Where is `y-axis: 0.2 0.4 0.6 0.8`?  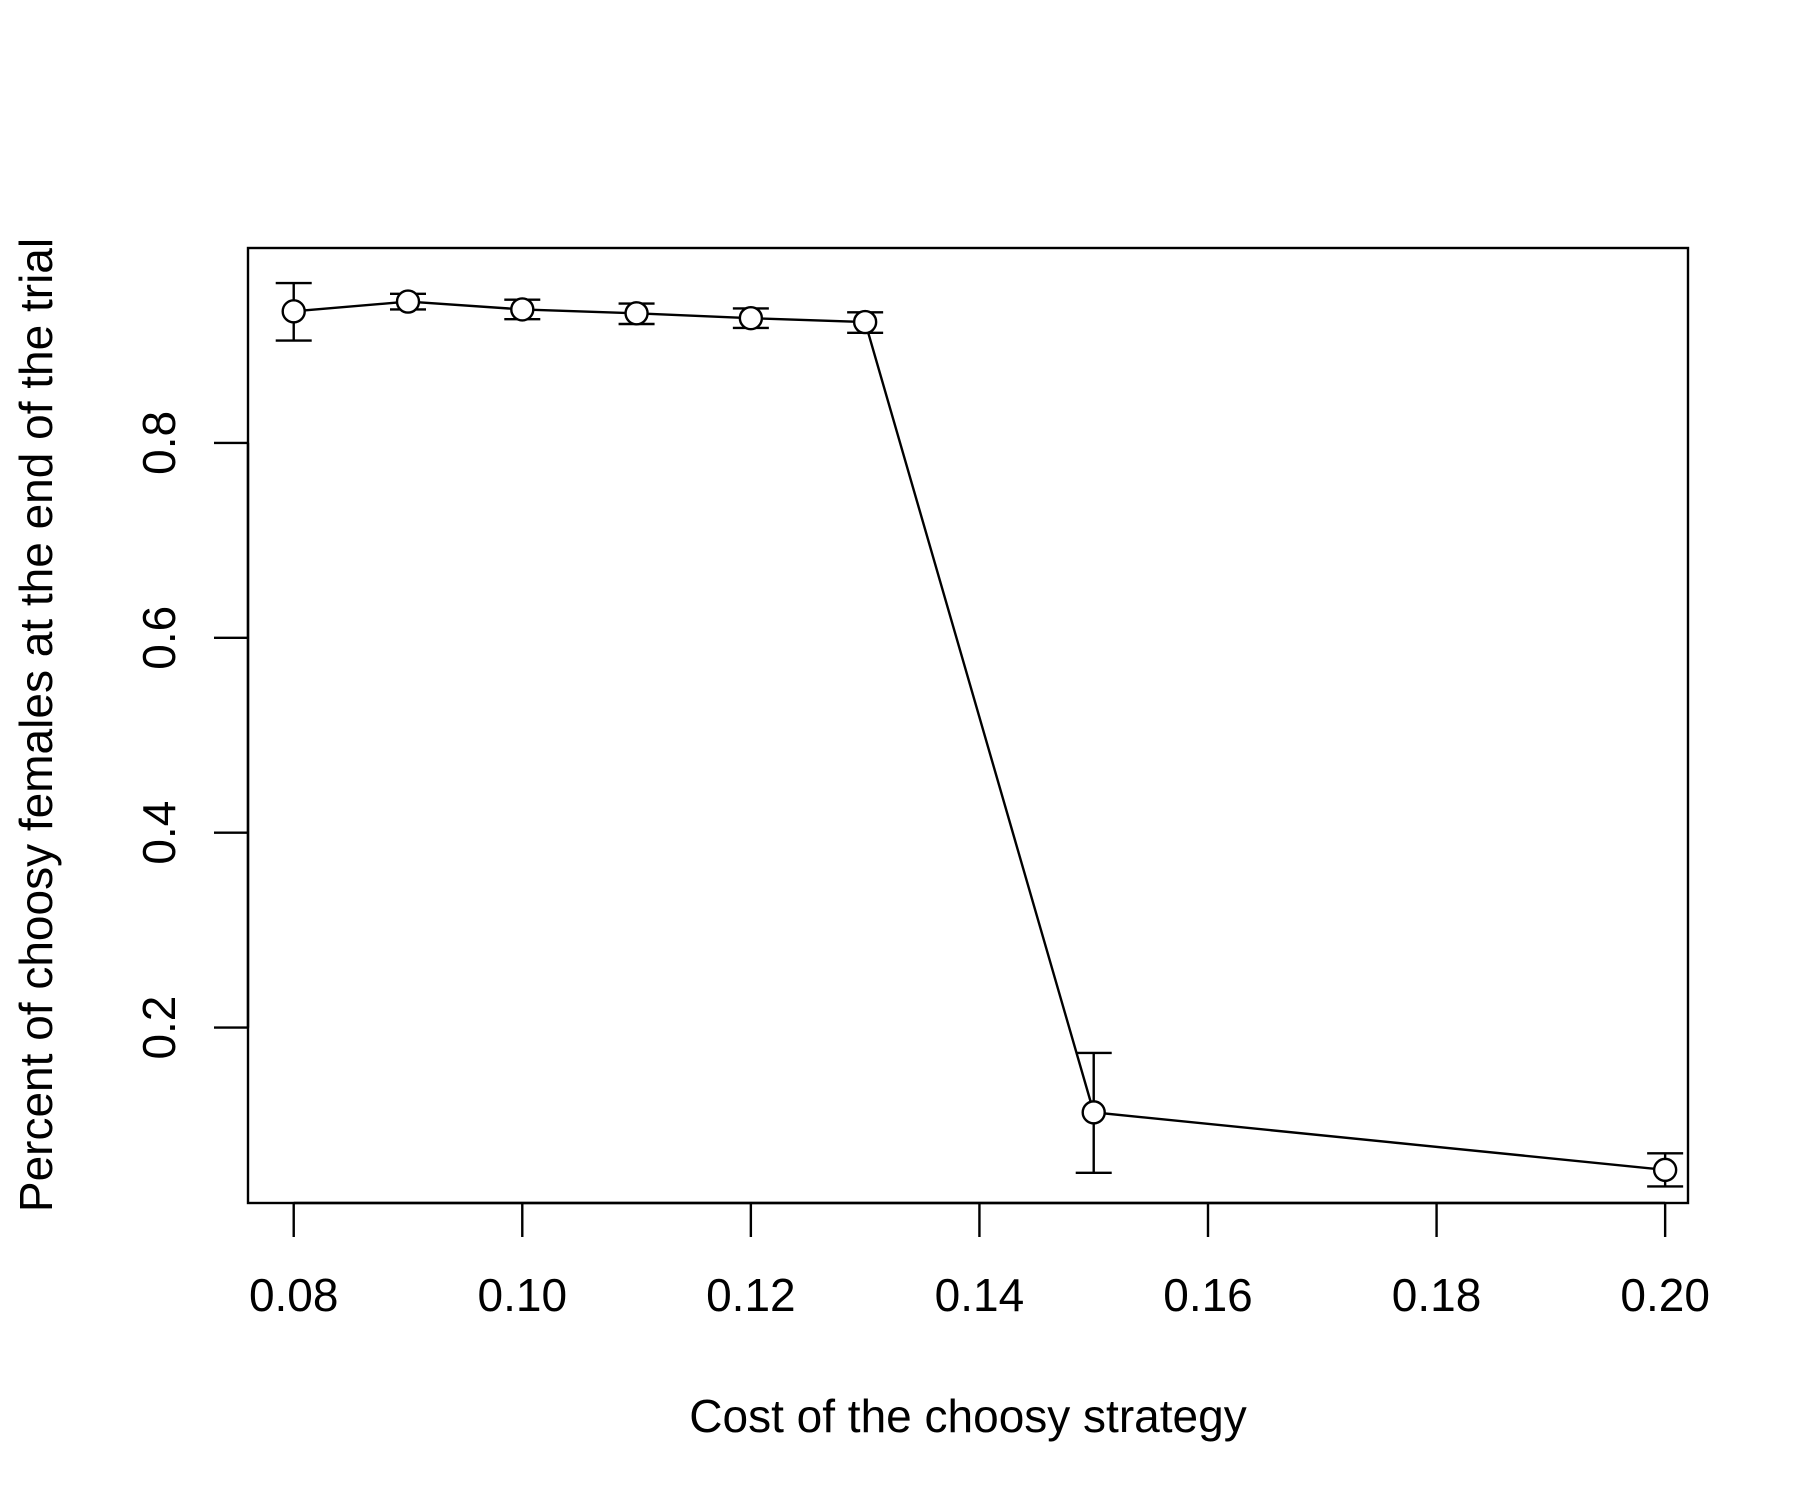
y-axis: 0.2 0.4 0.6 0.8 is located at coordinates (191, 735).